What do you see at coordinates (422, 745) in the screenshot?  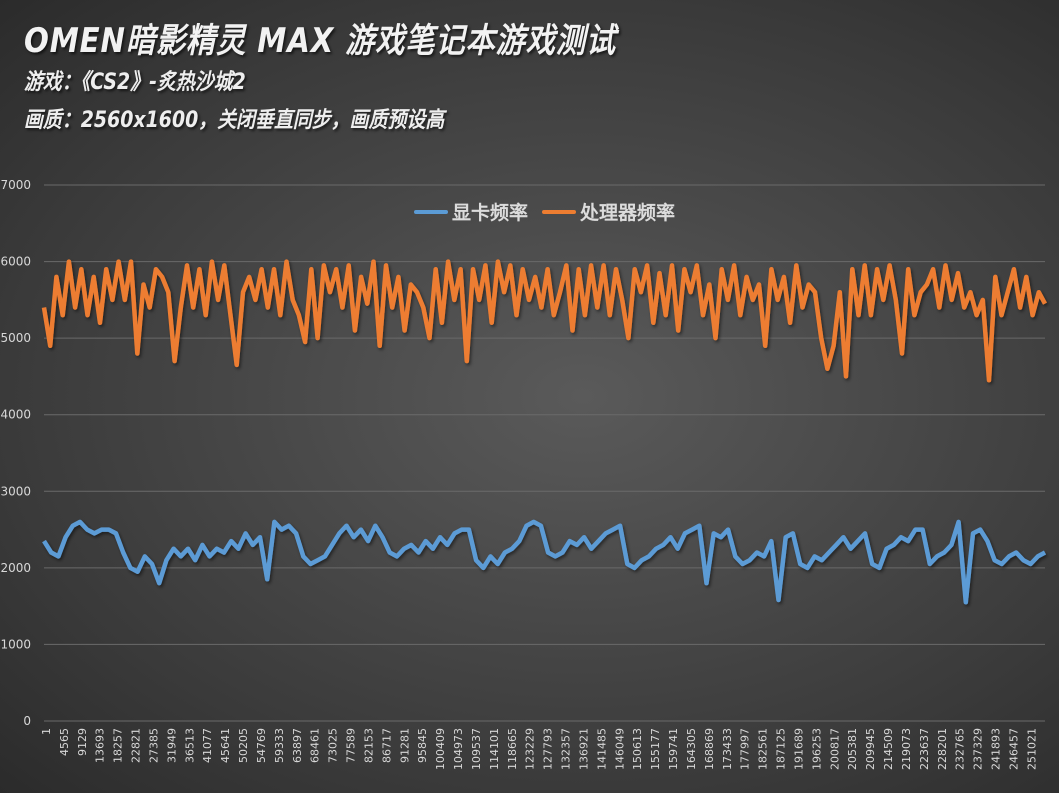 I see `x-tick-label: 95845` at bounding box center [422, 745].